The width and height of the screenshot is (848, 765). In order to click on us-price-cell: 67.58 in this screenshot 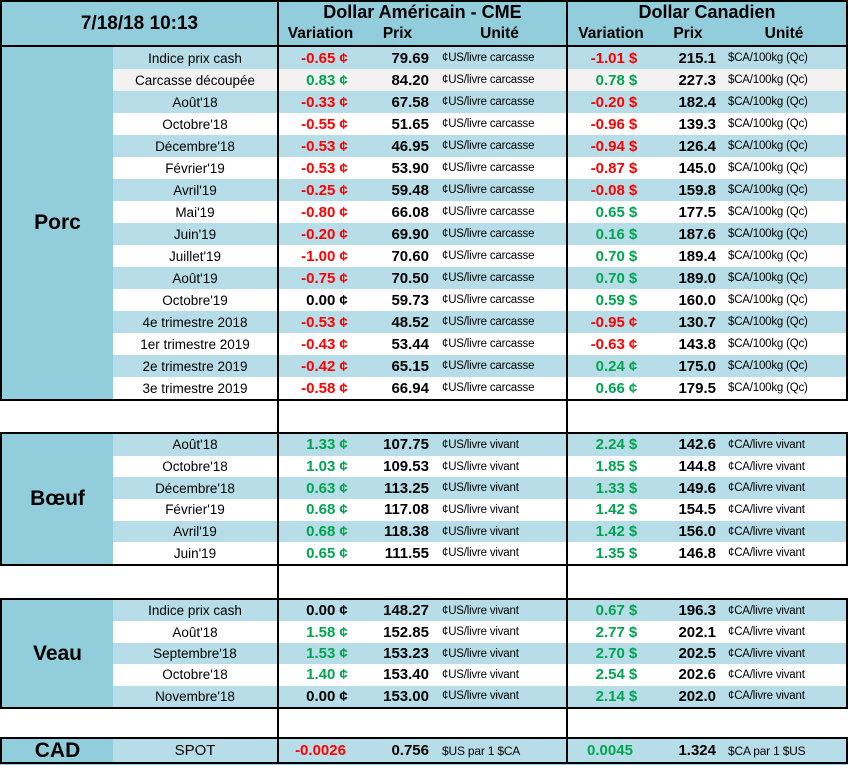, I will do `click(410, 102)`.